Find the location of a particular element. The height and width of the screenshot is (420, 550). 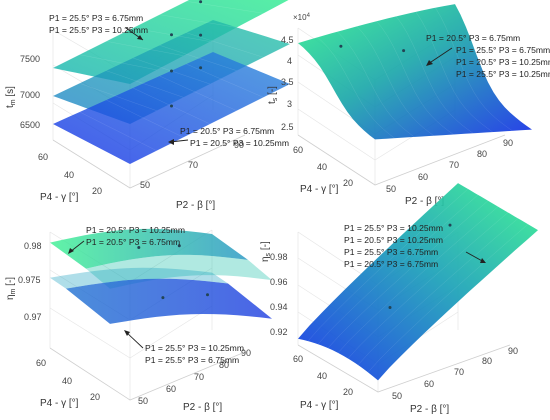

p4-y-ticks: 60 40 20 is located at coordinates (323, 375).